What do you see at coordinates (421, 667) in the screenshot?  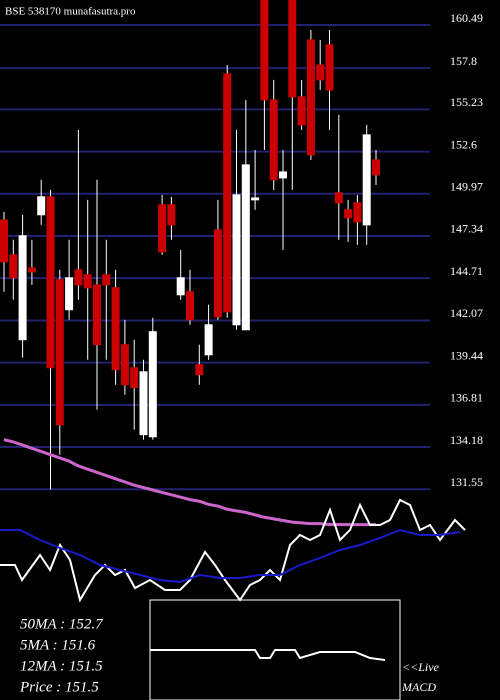 I see `macd-label: <<Live` at bounding box center [421, 667].